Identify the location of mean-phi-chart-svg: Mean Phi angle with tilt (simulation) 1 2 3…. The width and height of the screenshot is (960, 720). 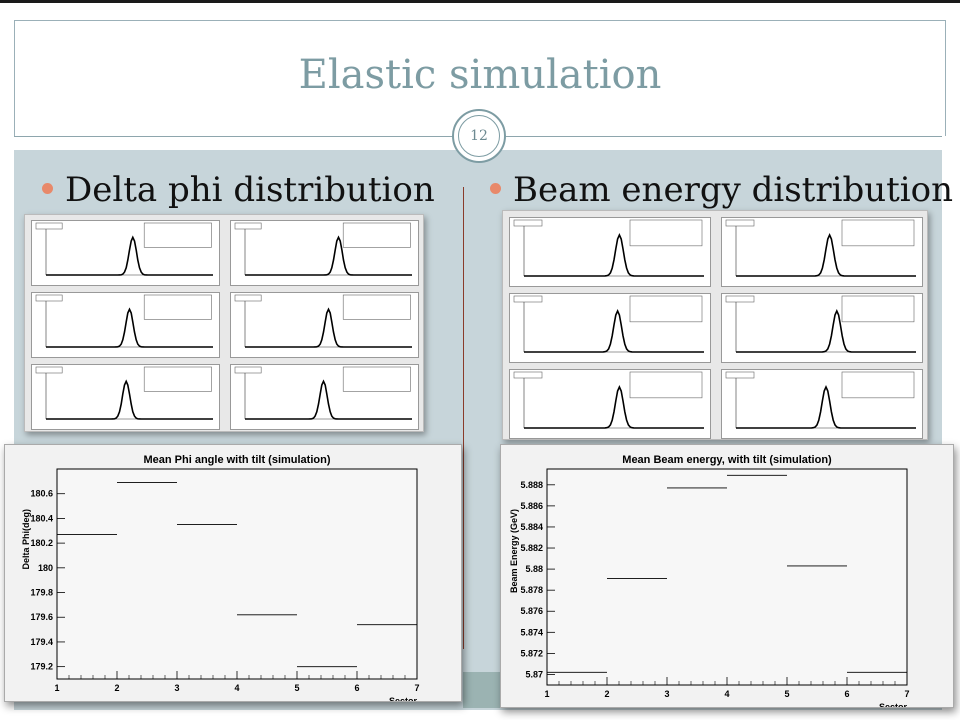
(220, 577).